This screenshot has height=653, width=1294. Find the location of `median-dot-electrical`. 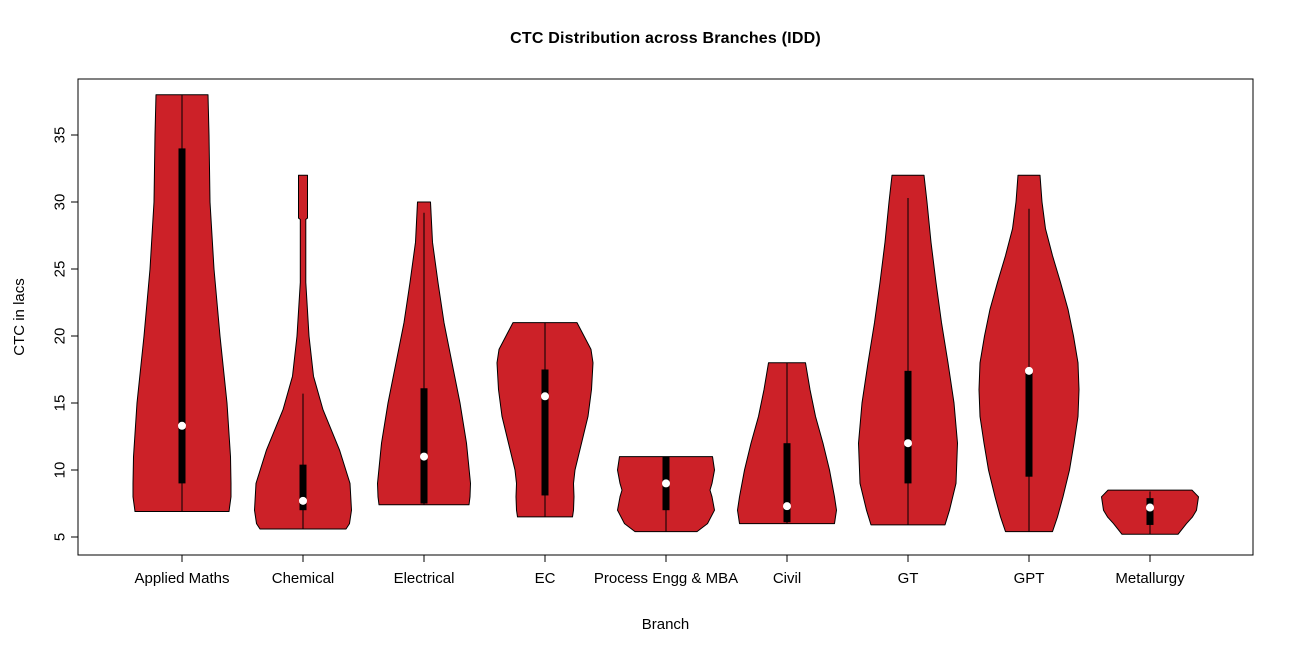

median-dot-electrical is located at coordinates (424, 456).